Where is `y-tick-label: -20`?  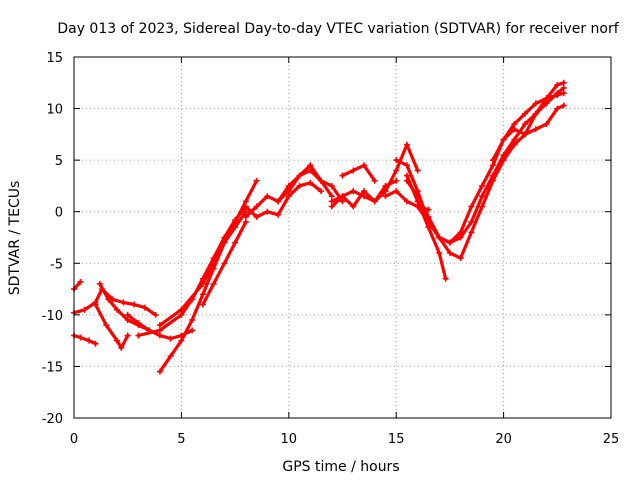 y-tick-label: -20 is located at coordinates (52, 419).